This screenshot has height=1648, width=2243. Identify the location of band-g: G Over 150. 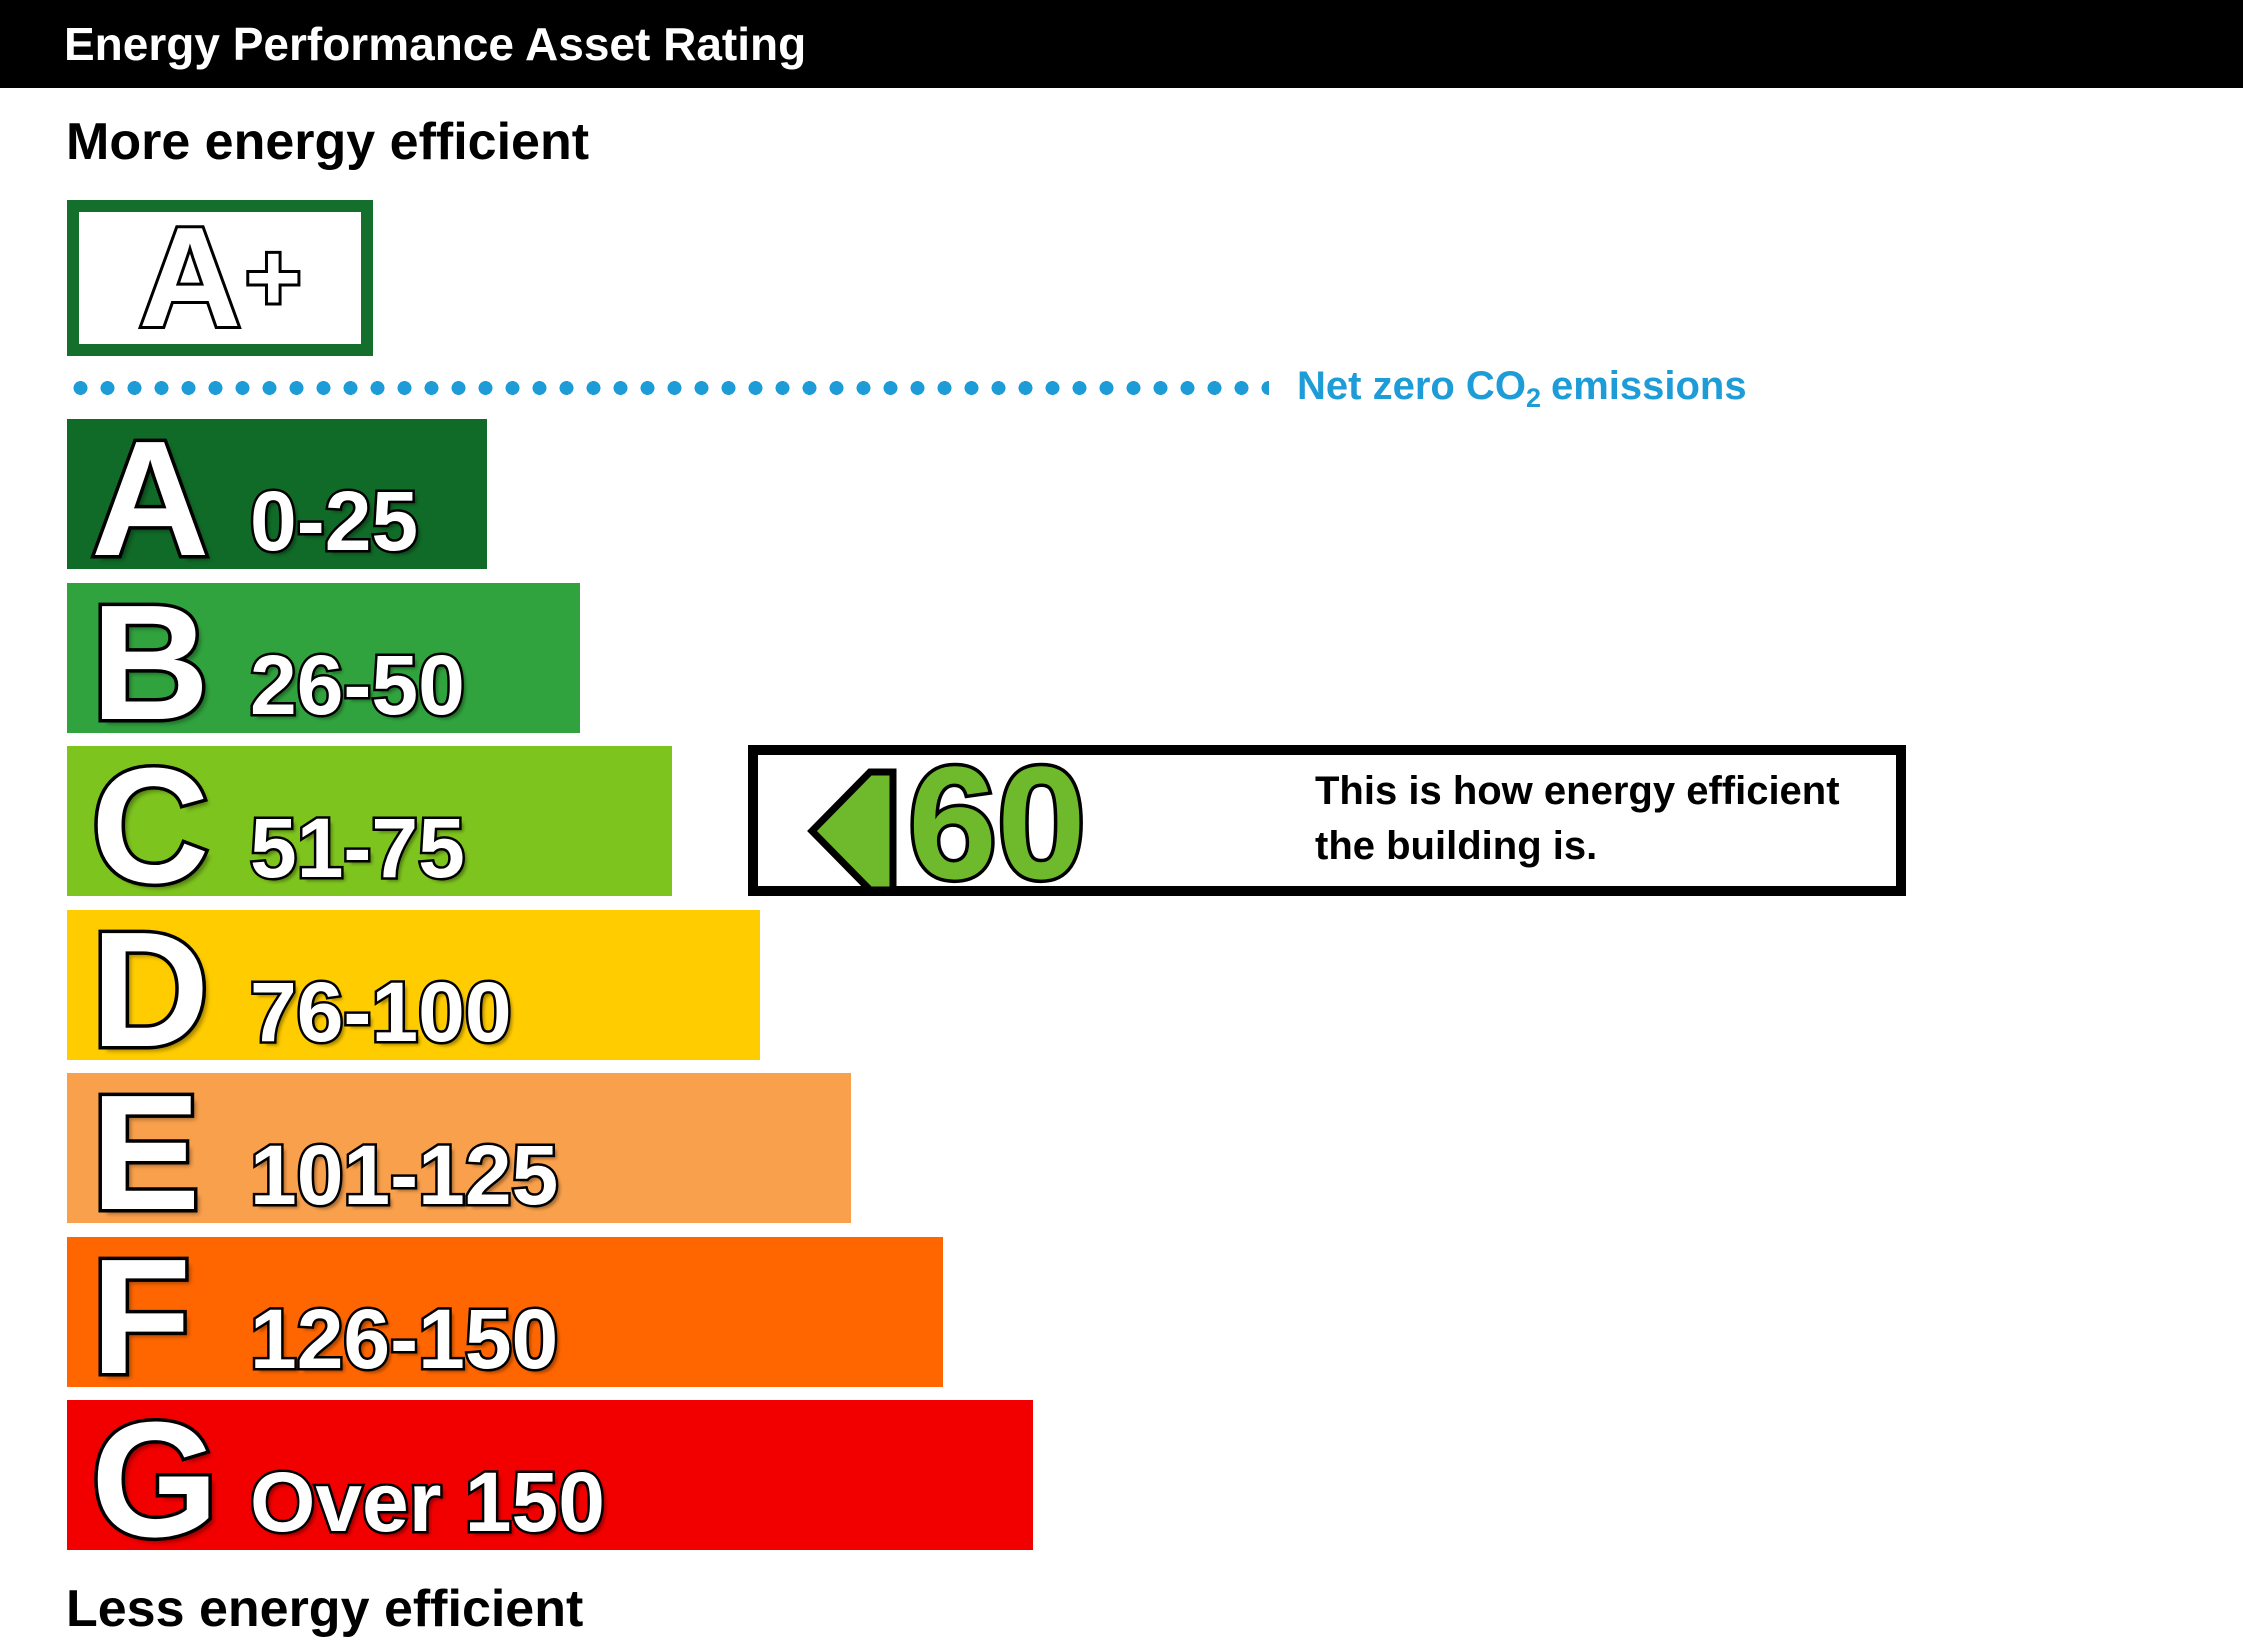
(550, 1479).